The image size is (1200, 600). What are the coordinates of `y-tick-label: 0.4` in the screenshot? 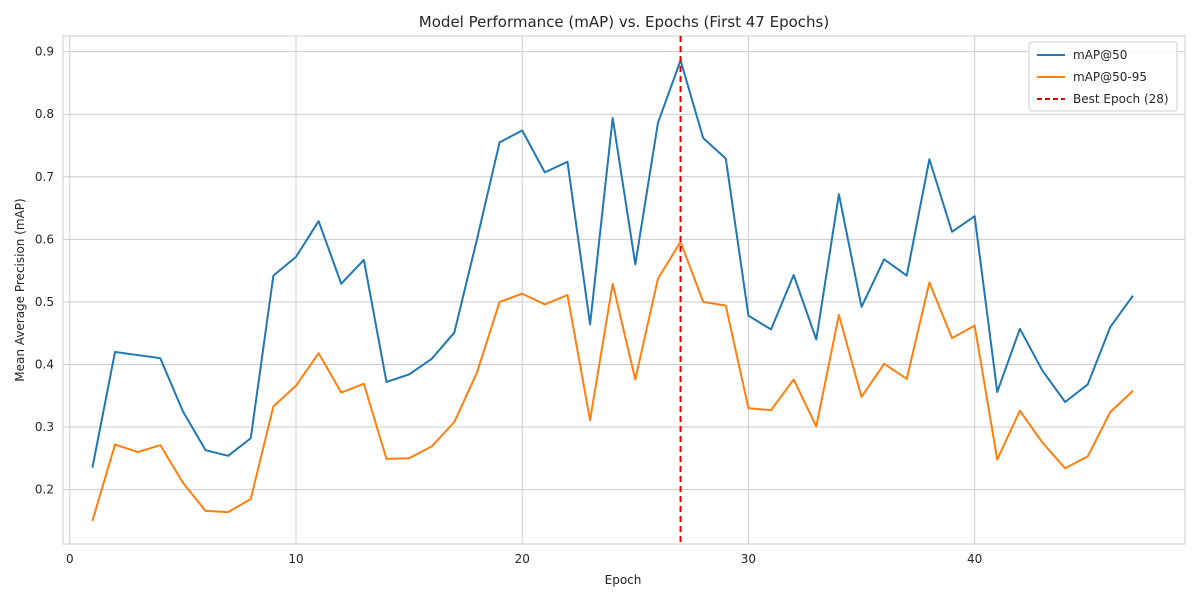 It's located at (44, 364).